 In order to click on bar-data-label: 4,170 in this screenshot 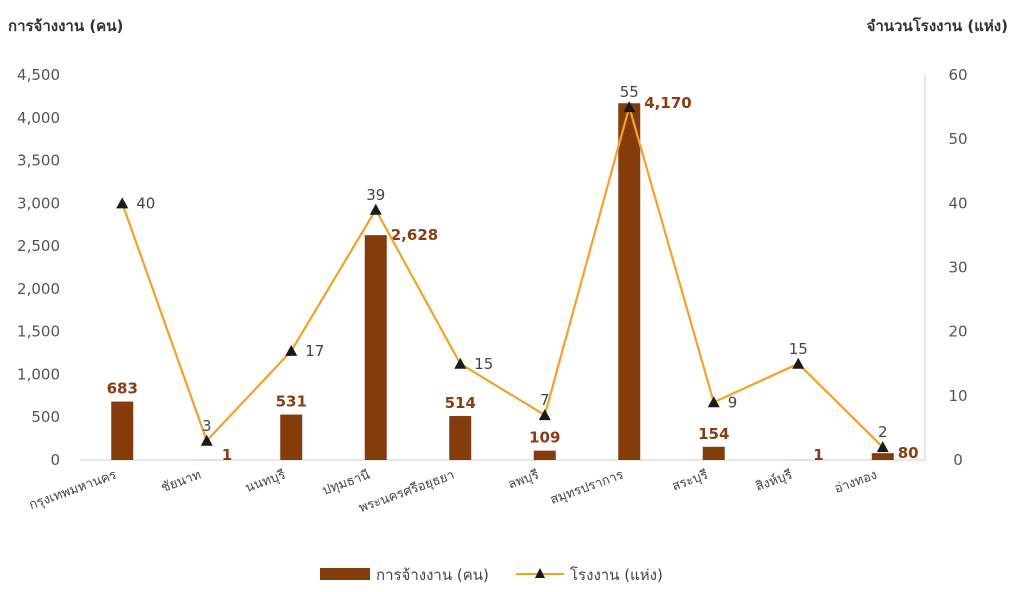, I will do `click(667, 103)`.